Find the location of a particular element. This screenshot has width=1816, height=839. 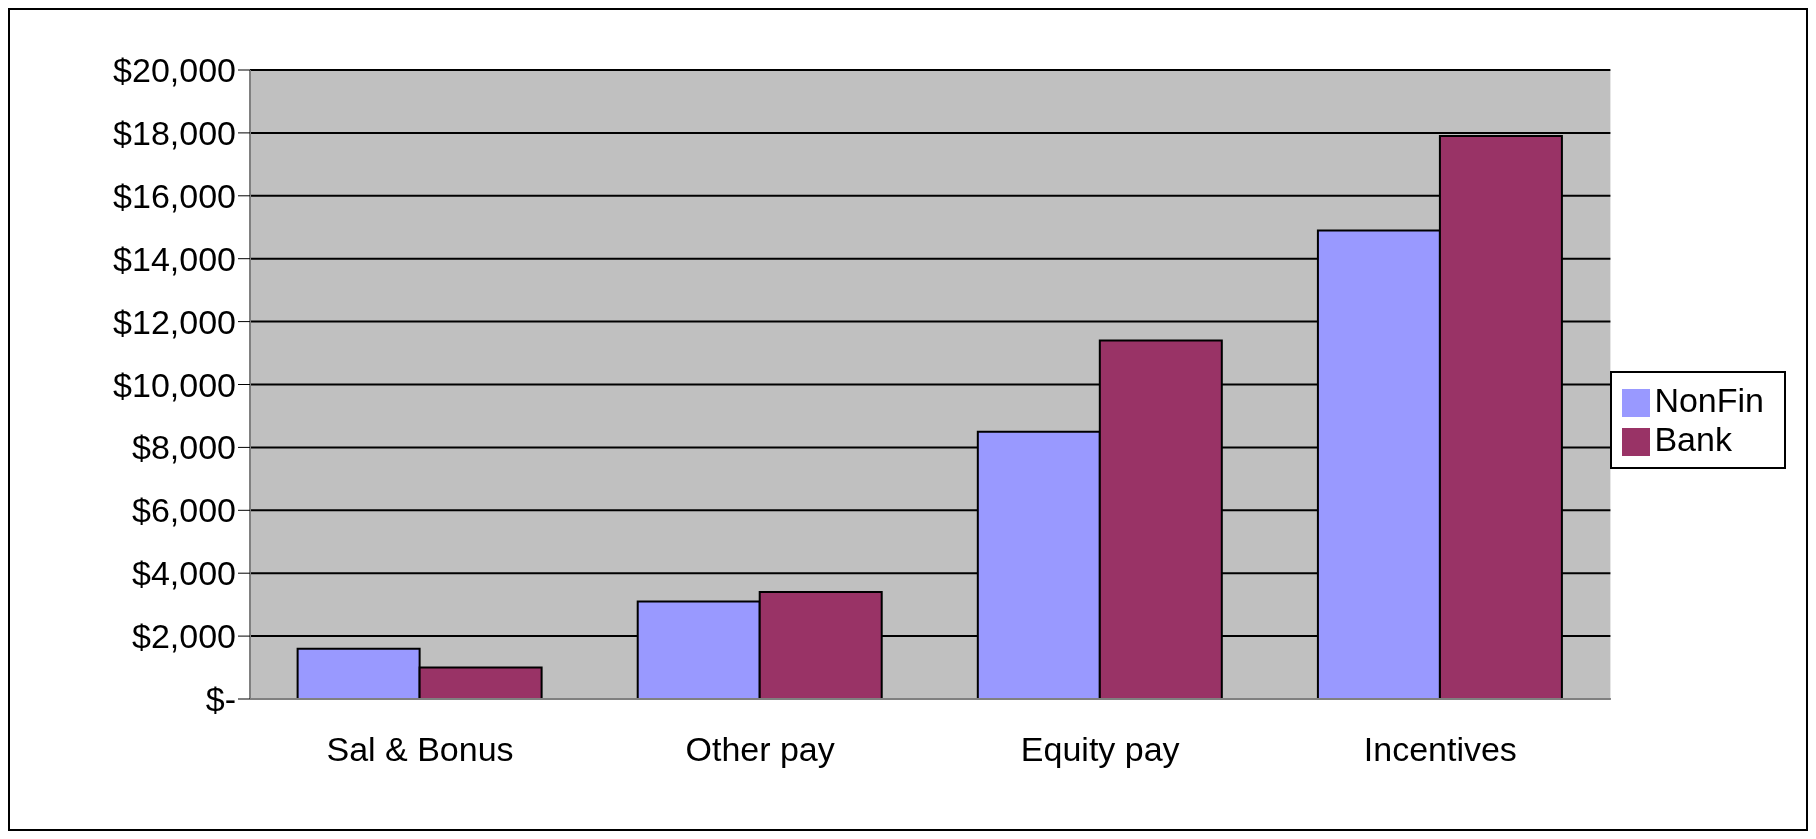

y-tick-label: $2,000 is located at coordinates (184, 636).